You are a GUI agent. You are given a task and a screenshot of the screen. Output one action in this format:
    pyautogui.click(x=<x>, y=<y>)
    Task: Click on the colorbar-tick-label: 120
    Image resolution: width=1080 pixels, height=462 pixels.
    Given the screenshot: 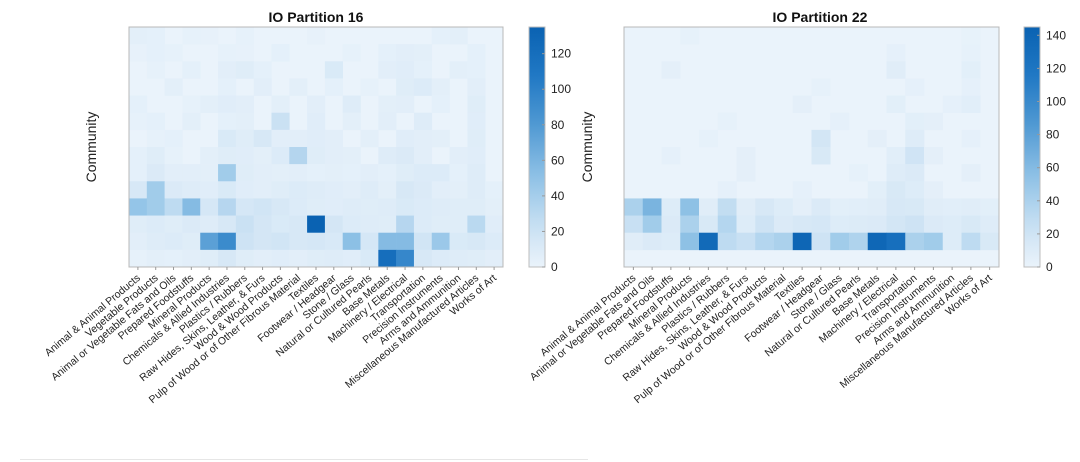 What is the action you would take?
    pyautogui.click(x=561, y=54)
    